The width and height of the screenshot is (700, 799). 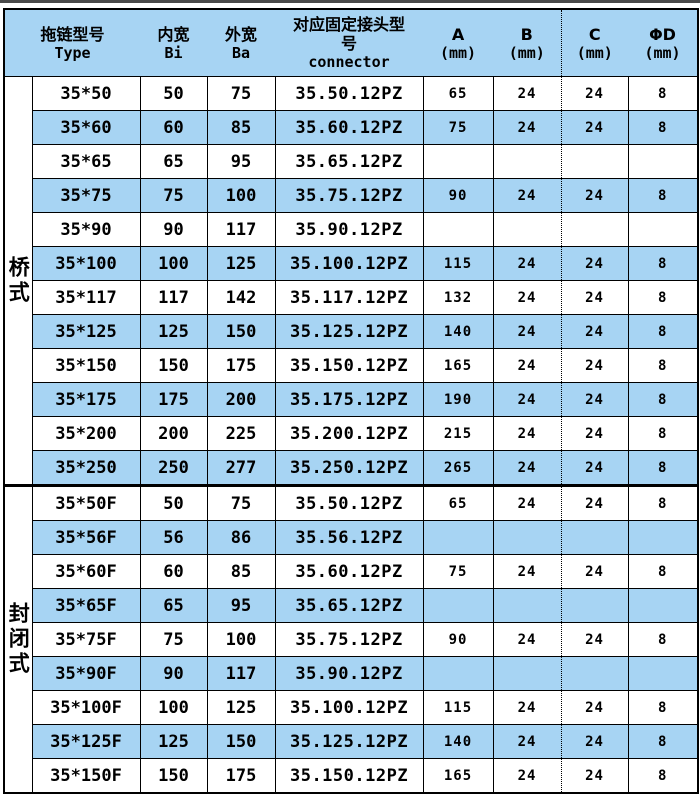 I want to click on cell-connector: 35.60.12PZ, so click(x=349, y=127).